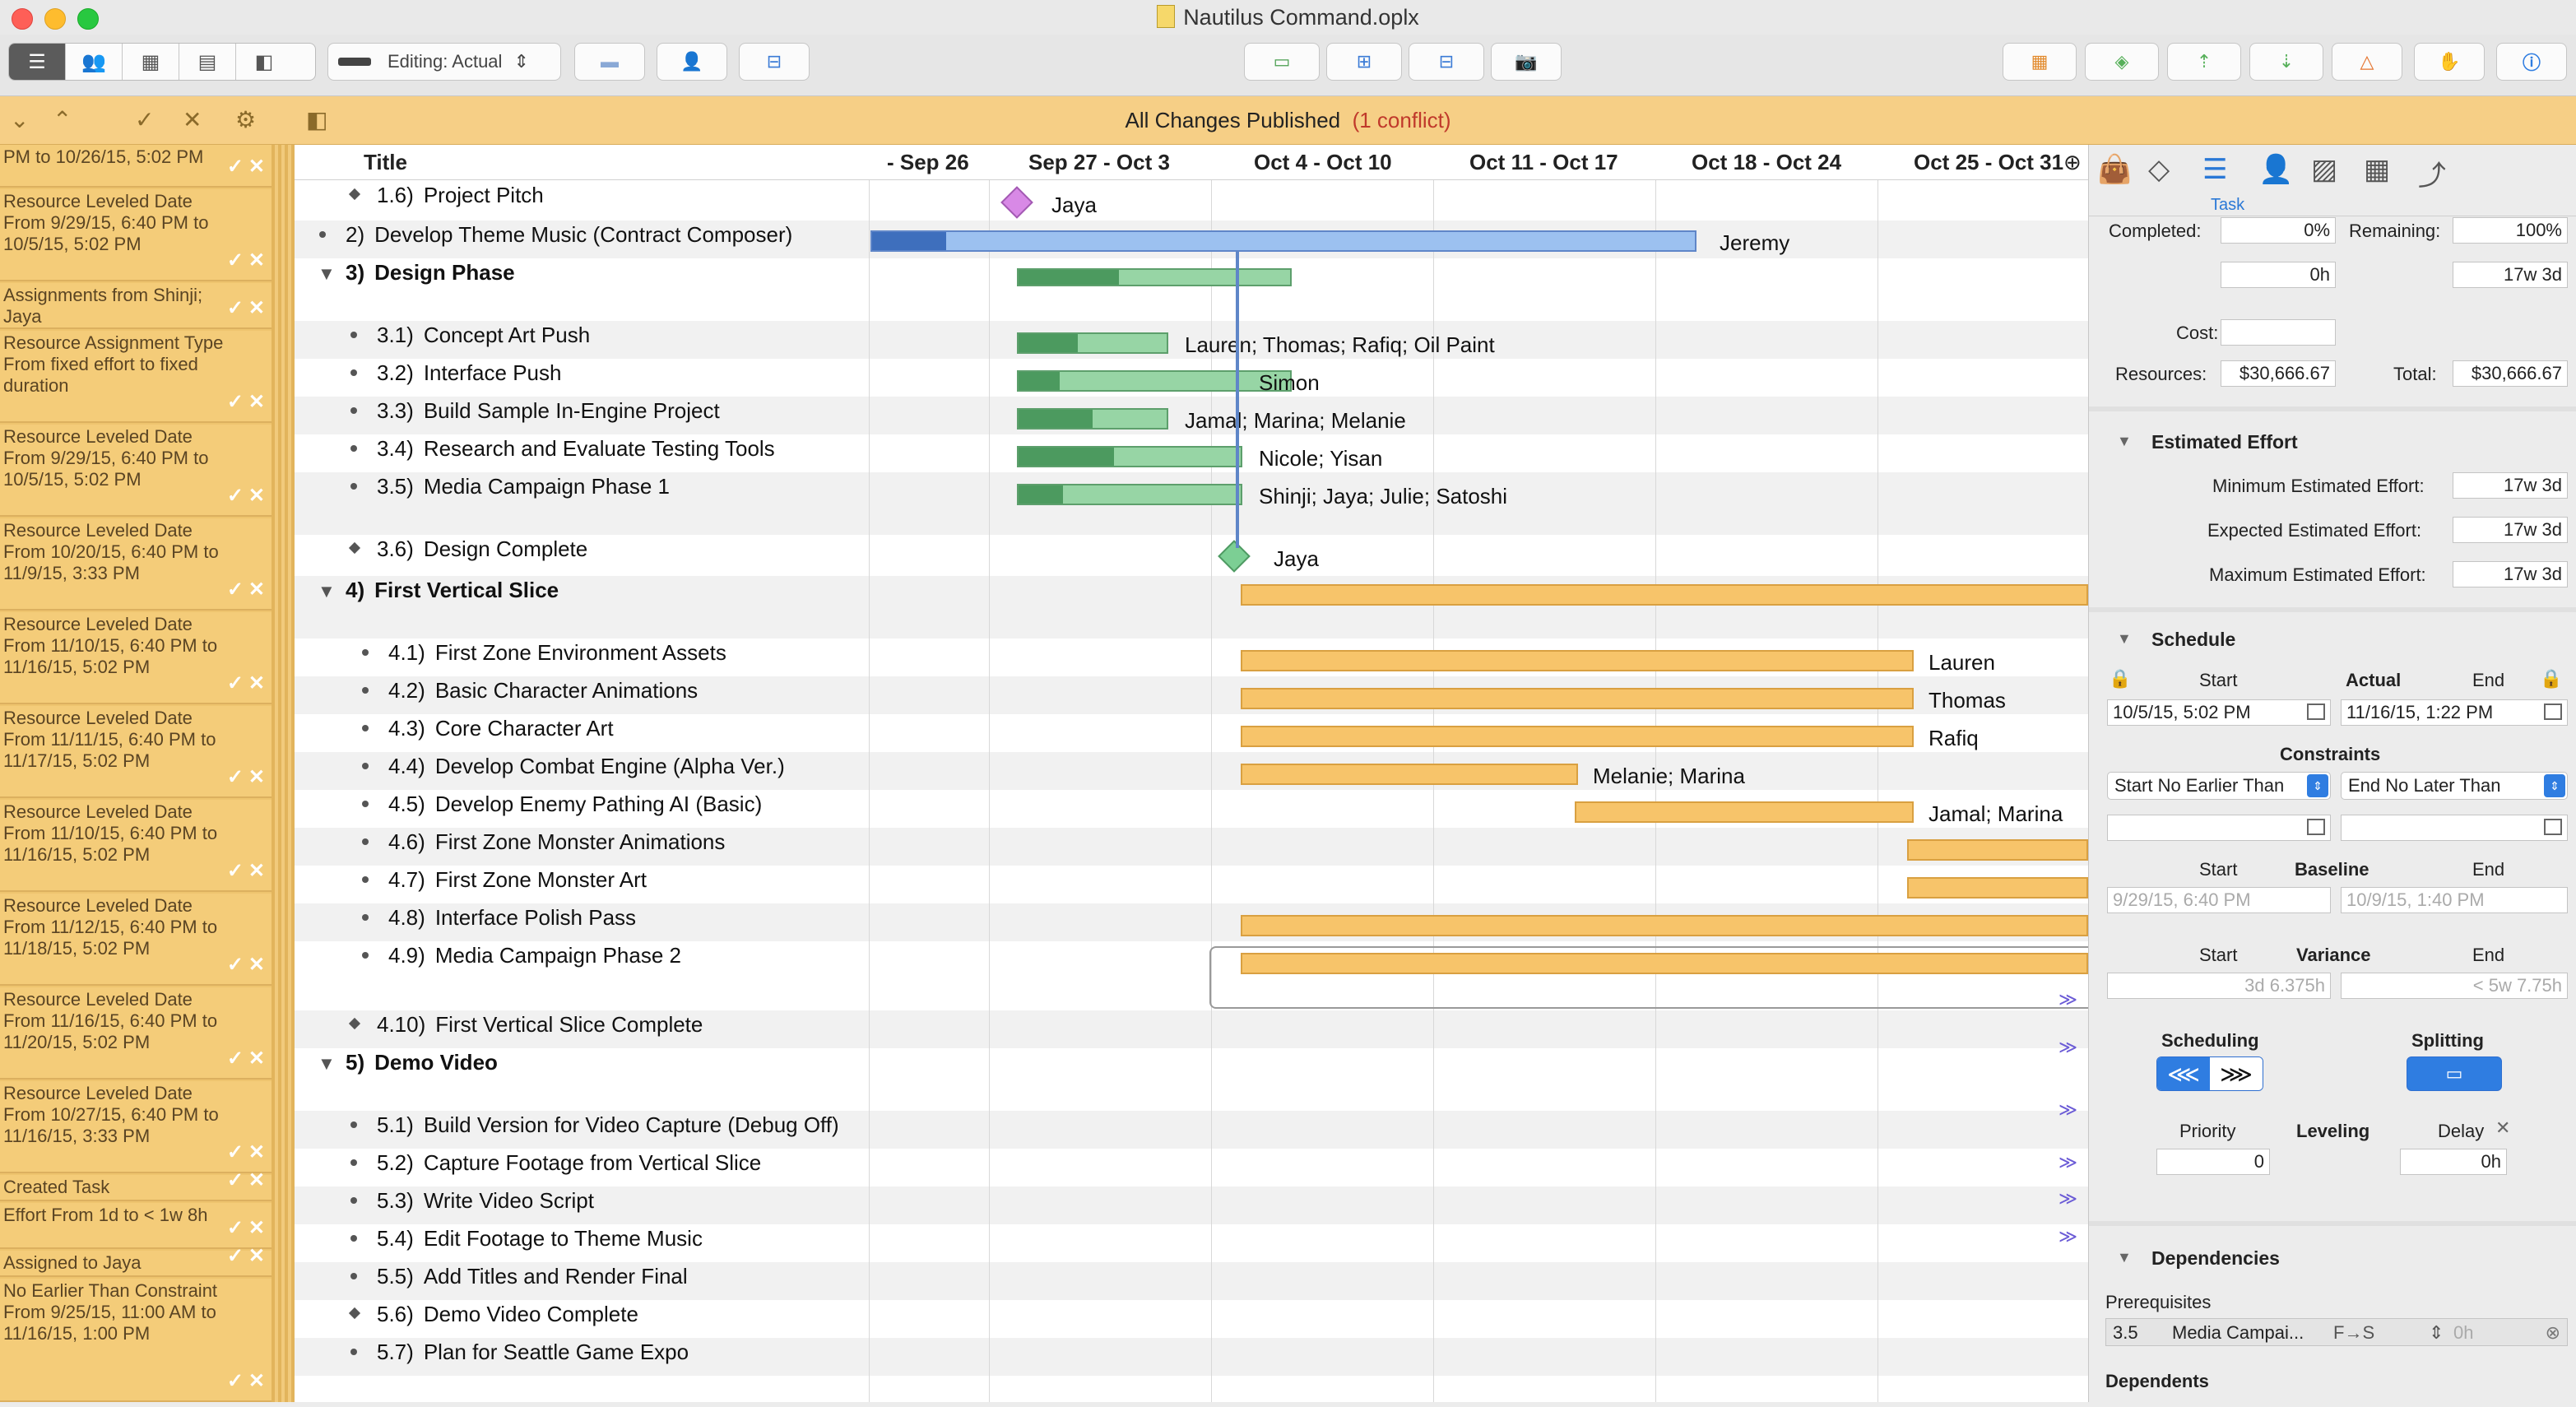 This screenshot has height=1407, width=2576. What do you see at coordinates (1767, 162) in the screenshot?
I see `week-column-header: Oct 18 - Oct 24` at bounding box center [1767, 162].